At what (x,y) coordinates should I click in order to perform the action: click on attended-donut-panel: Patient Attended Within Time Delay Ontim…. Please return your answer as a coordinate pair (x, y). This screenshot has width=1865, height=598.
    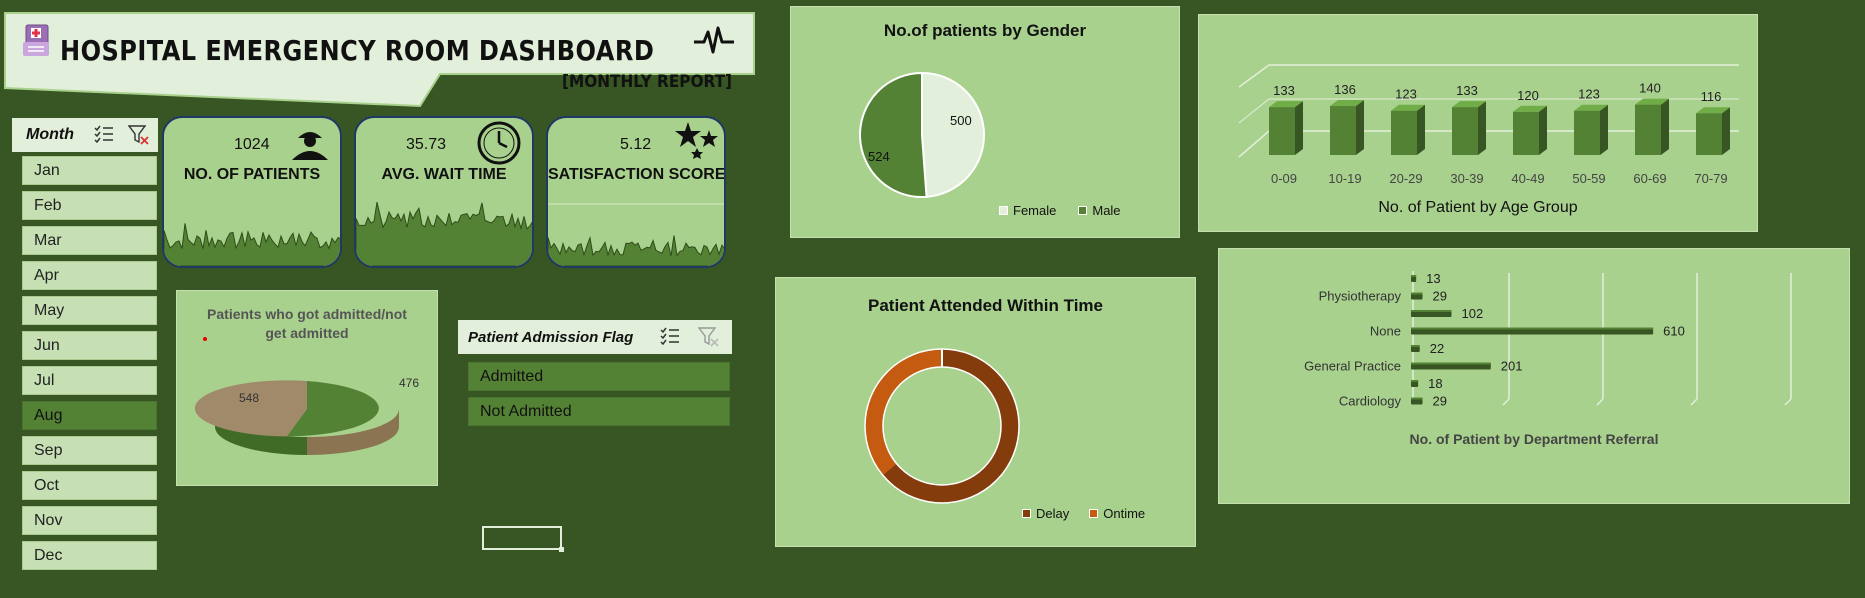
    Looking at the image, I should click on (985, 412).